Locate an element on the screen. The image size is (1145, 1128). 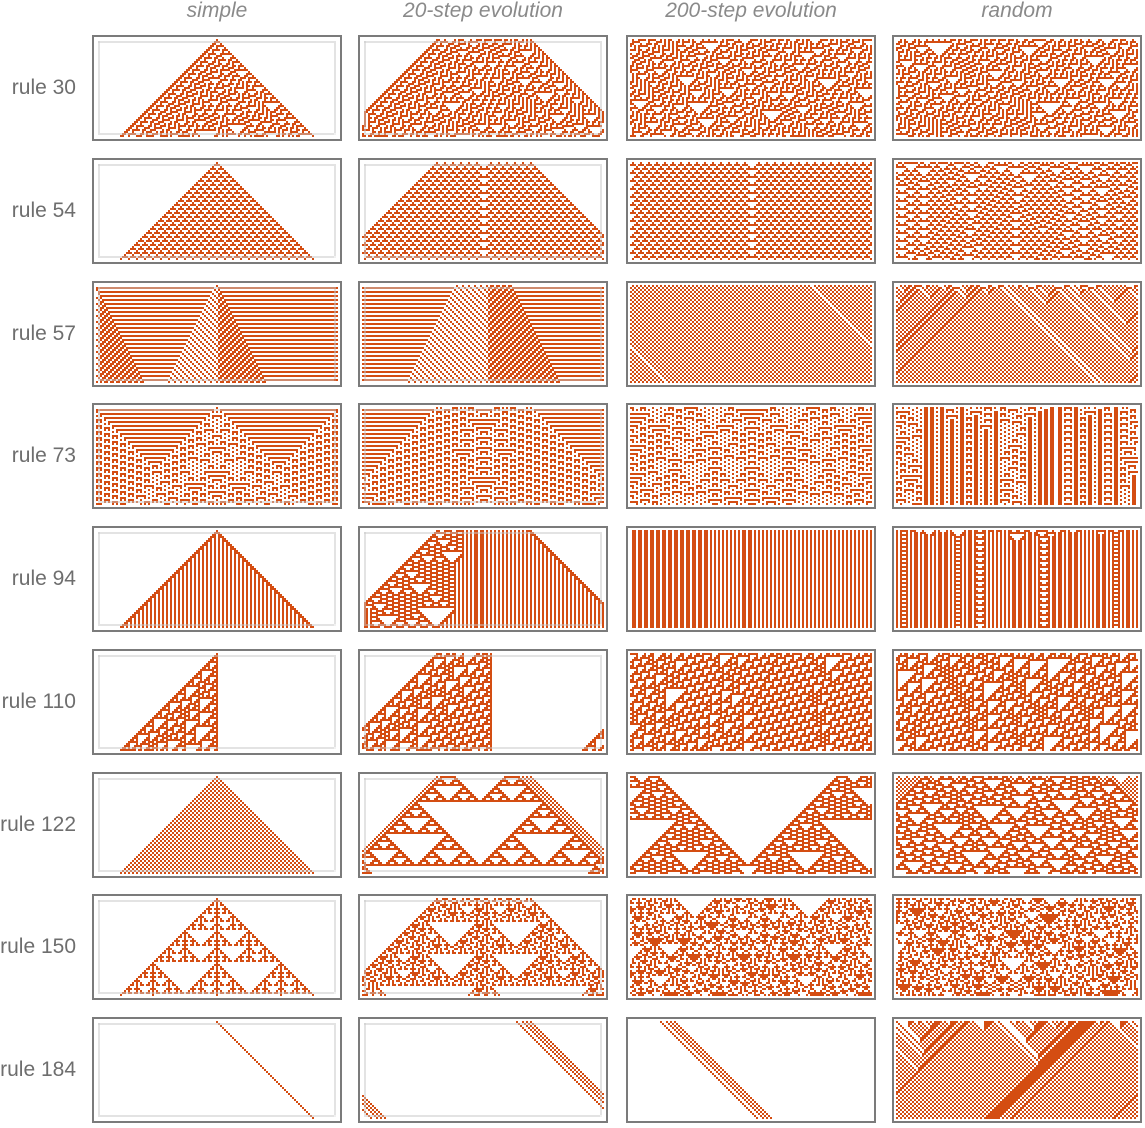
panel-rule-30-step20 is located at coordinates (483, 88).